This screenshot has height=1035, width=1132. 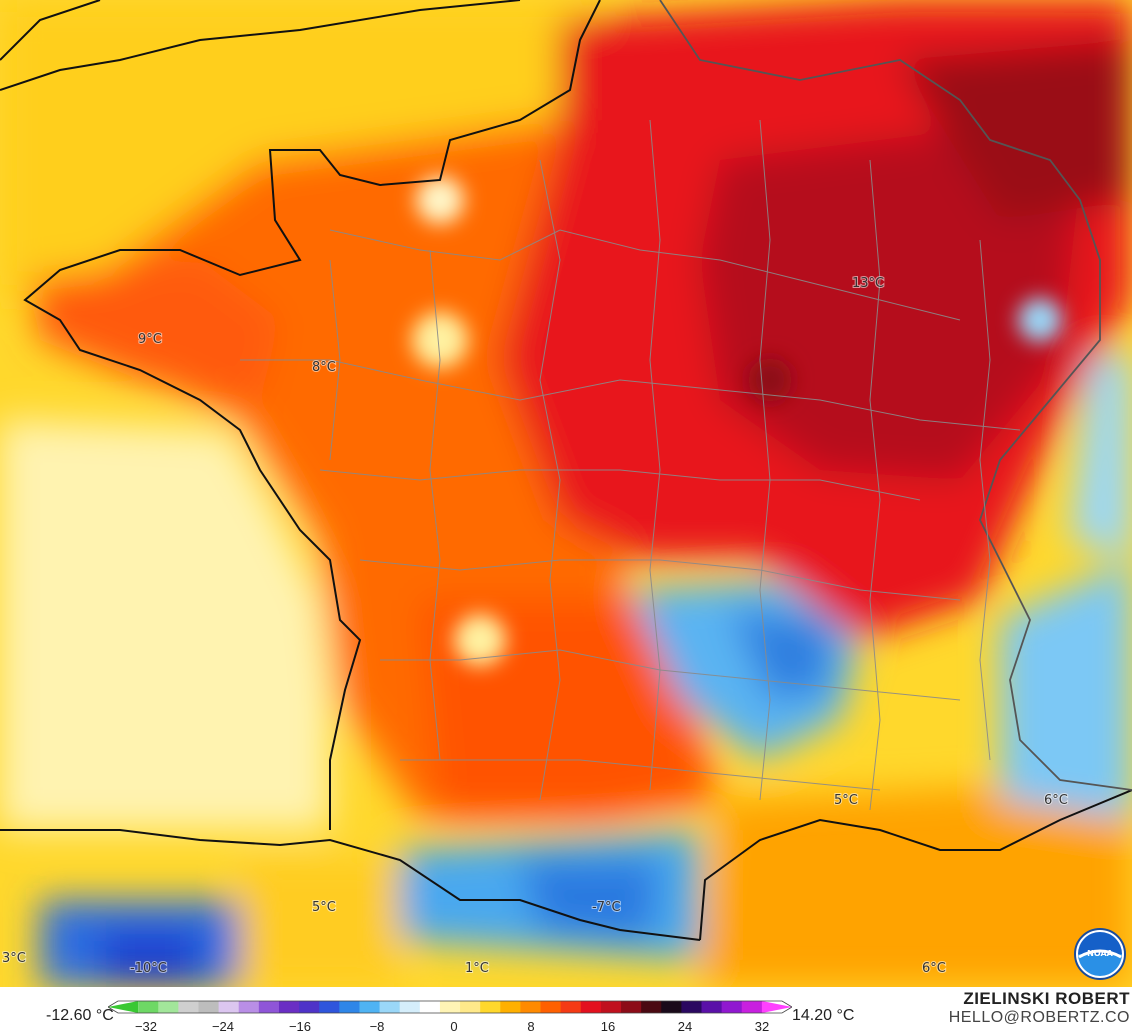 What do you see at coordinates (762, 1026) in the screenshot?
I see `legend-tick: 32` at bounding box center [762, 1026].